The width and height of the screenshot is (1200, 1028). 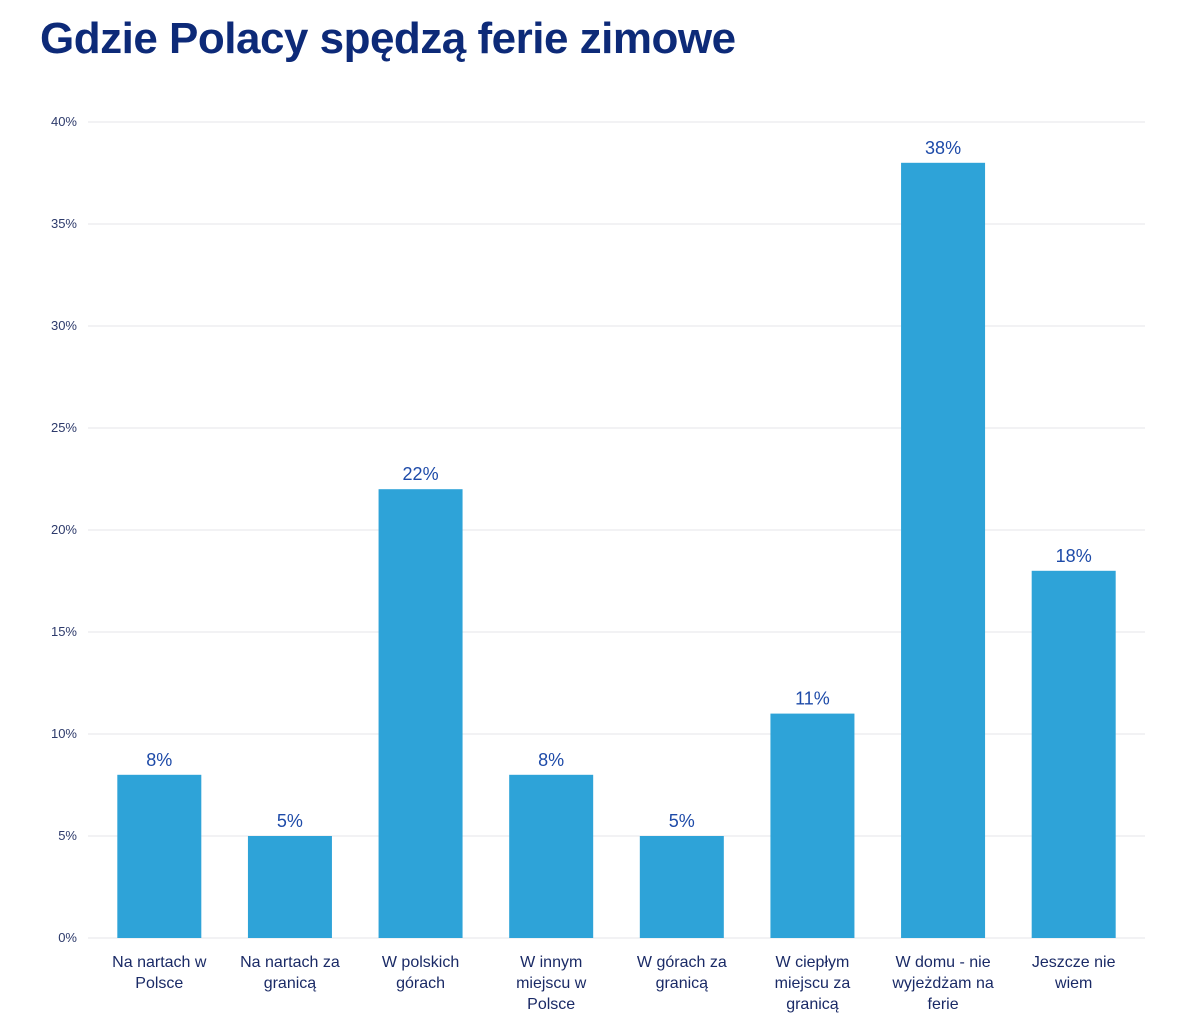 I want to click on x-tick-label-line: W górach za, so click(x=682, y=962).